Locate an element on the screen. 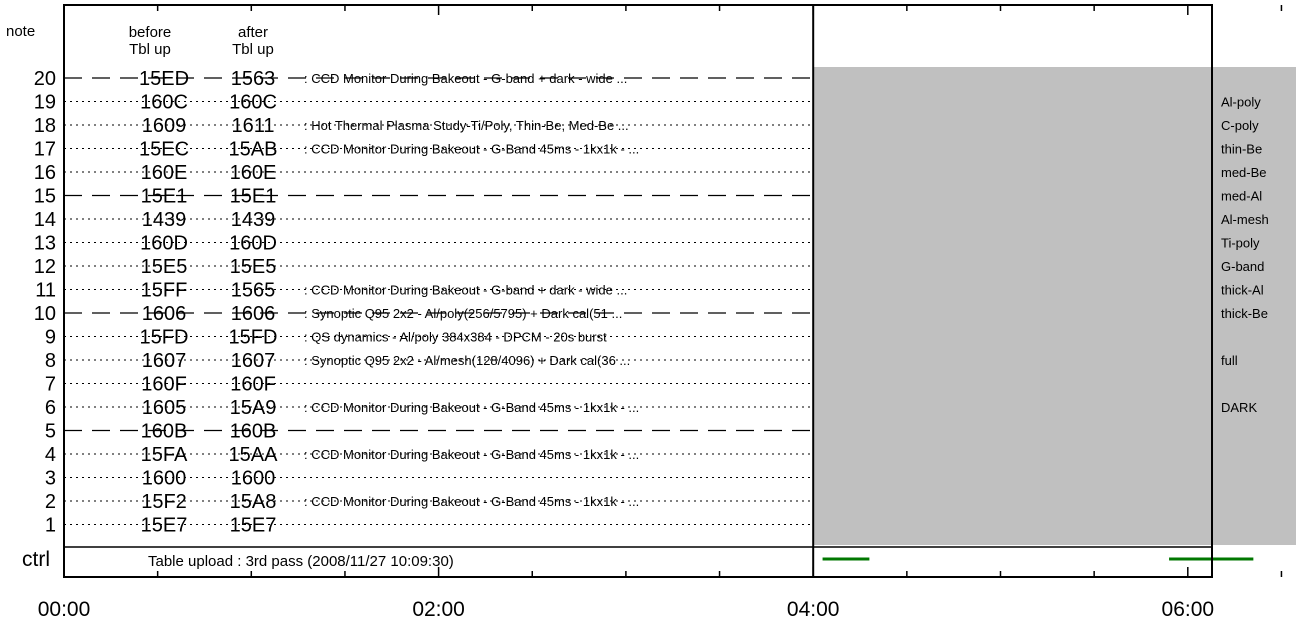  row-number: 17 is located at coordinates (45, 150).